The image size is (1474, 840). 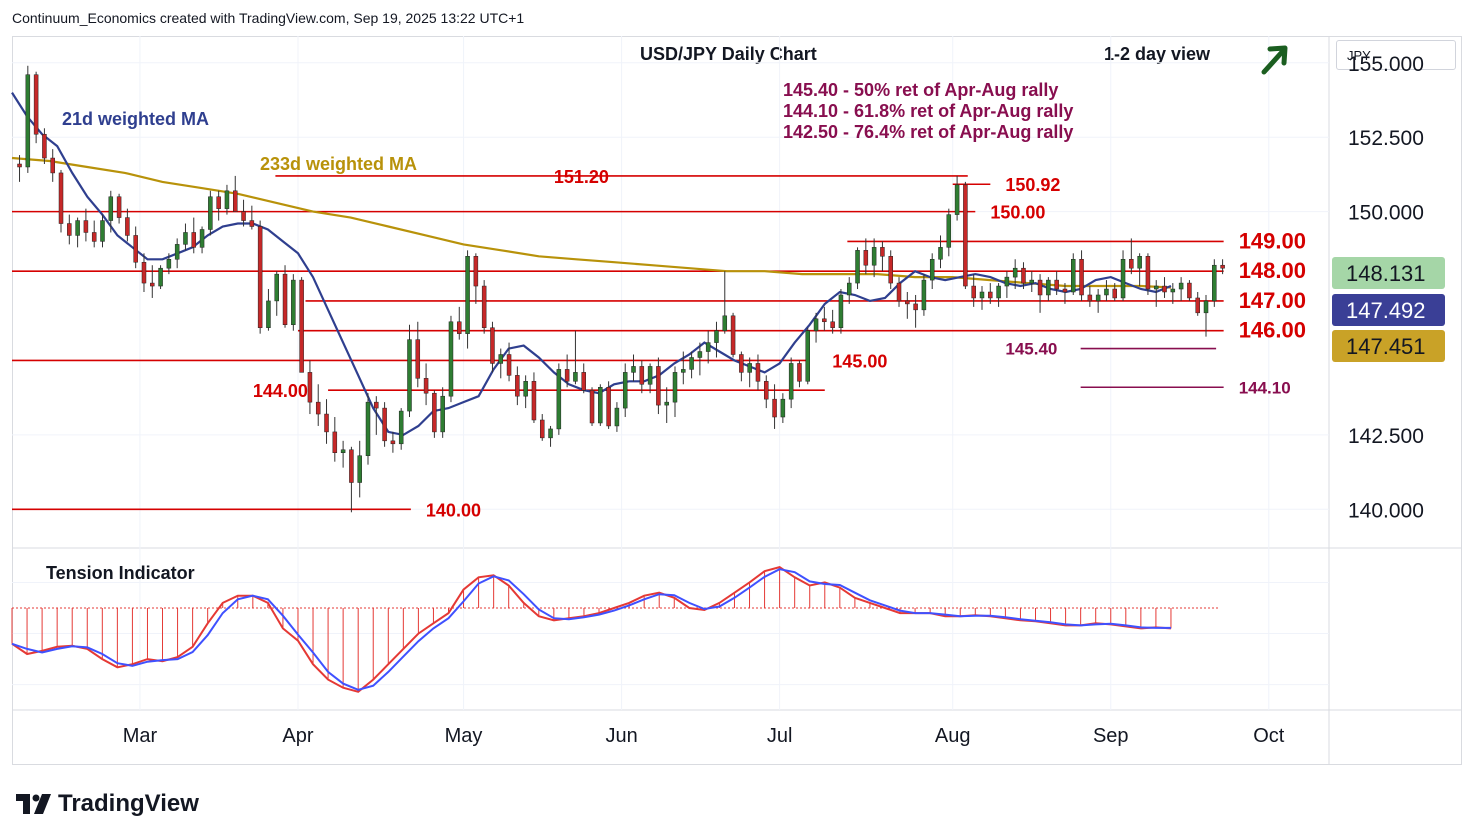 I want to click on tradingview-logo-icon, so click(x=33, y=804).